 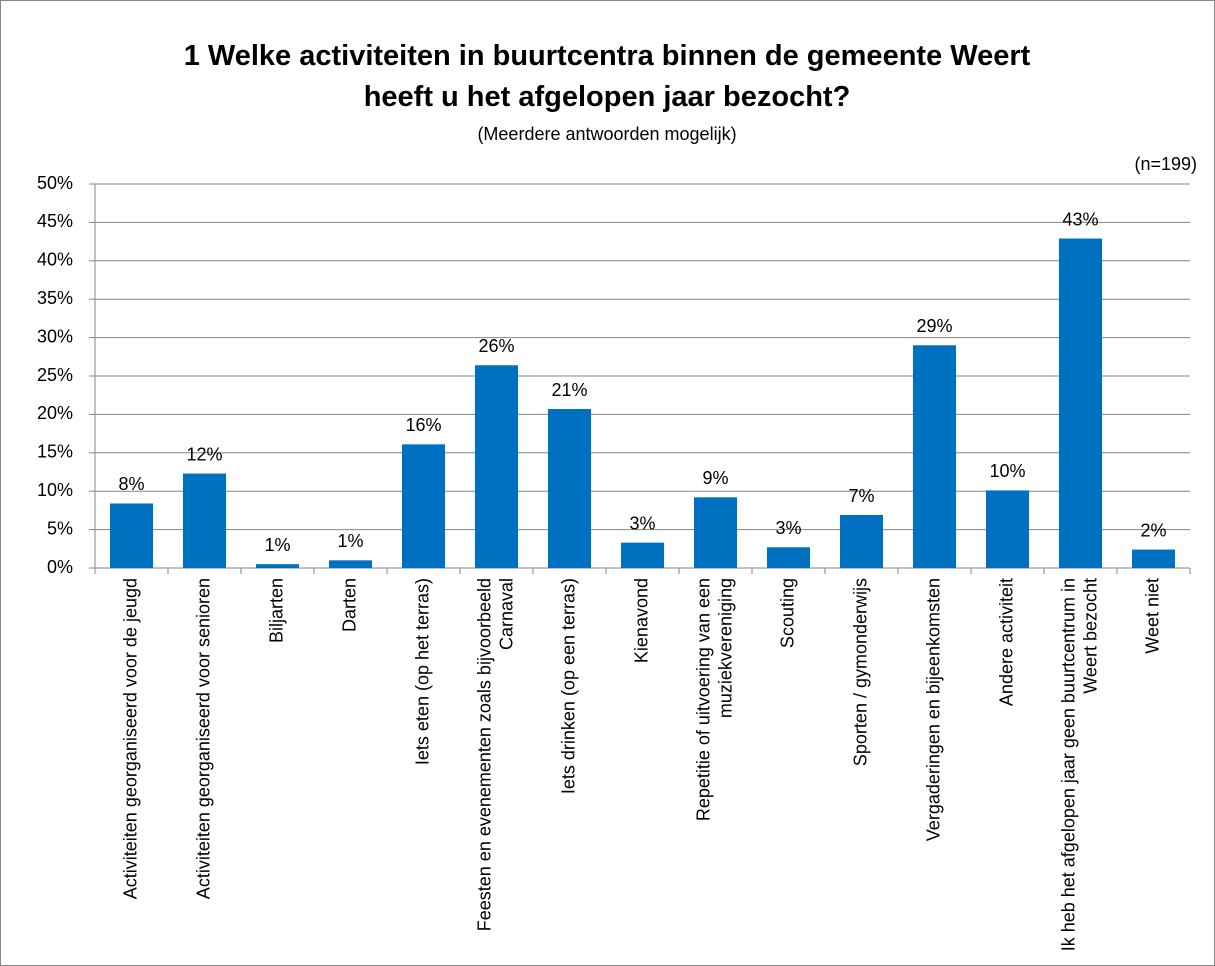 What do you see at coordinates (131, 484) in the screenshot?
I see `data-label: 8%` at bounding box center [131, 484].